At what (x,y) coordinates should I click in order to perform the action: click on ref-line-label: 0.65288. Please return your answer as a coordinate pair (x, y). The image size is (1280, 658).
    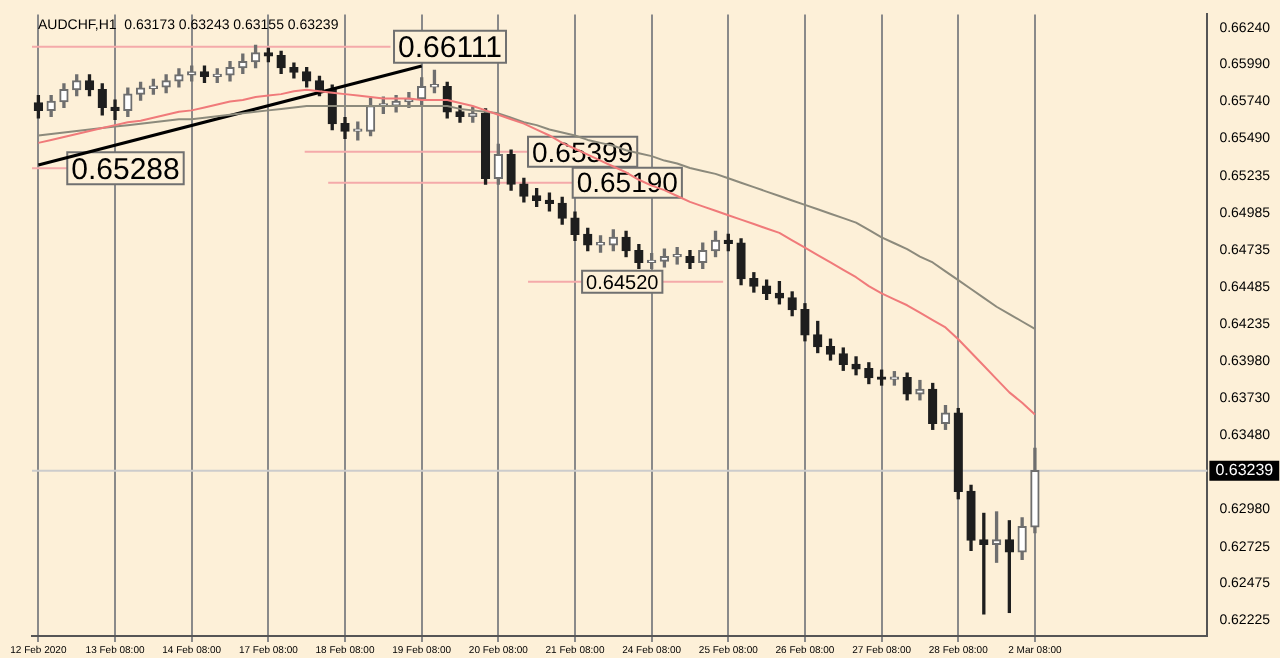
    Looking at the image, I should click on (125, 169).